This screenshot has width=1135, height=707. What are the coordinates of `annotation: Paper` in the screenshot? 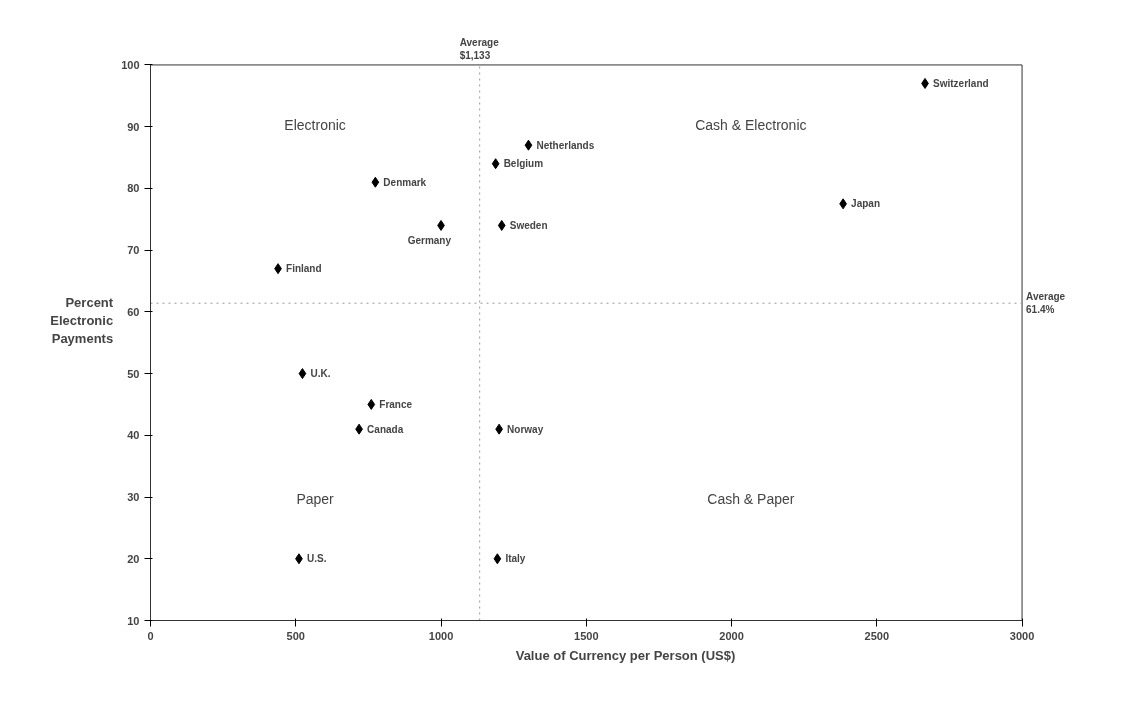 It's located at (315, 498).